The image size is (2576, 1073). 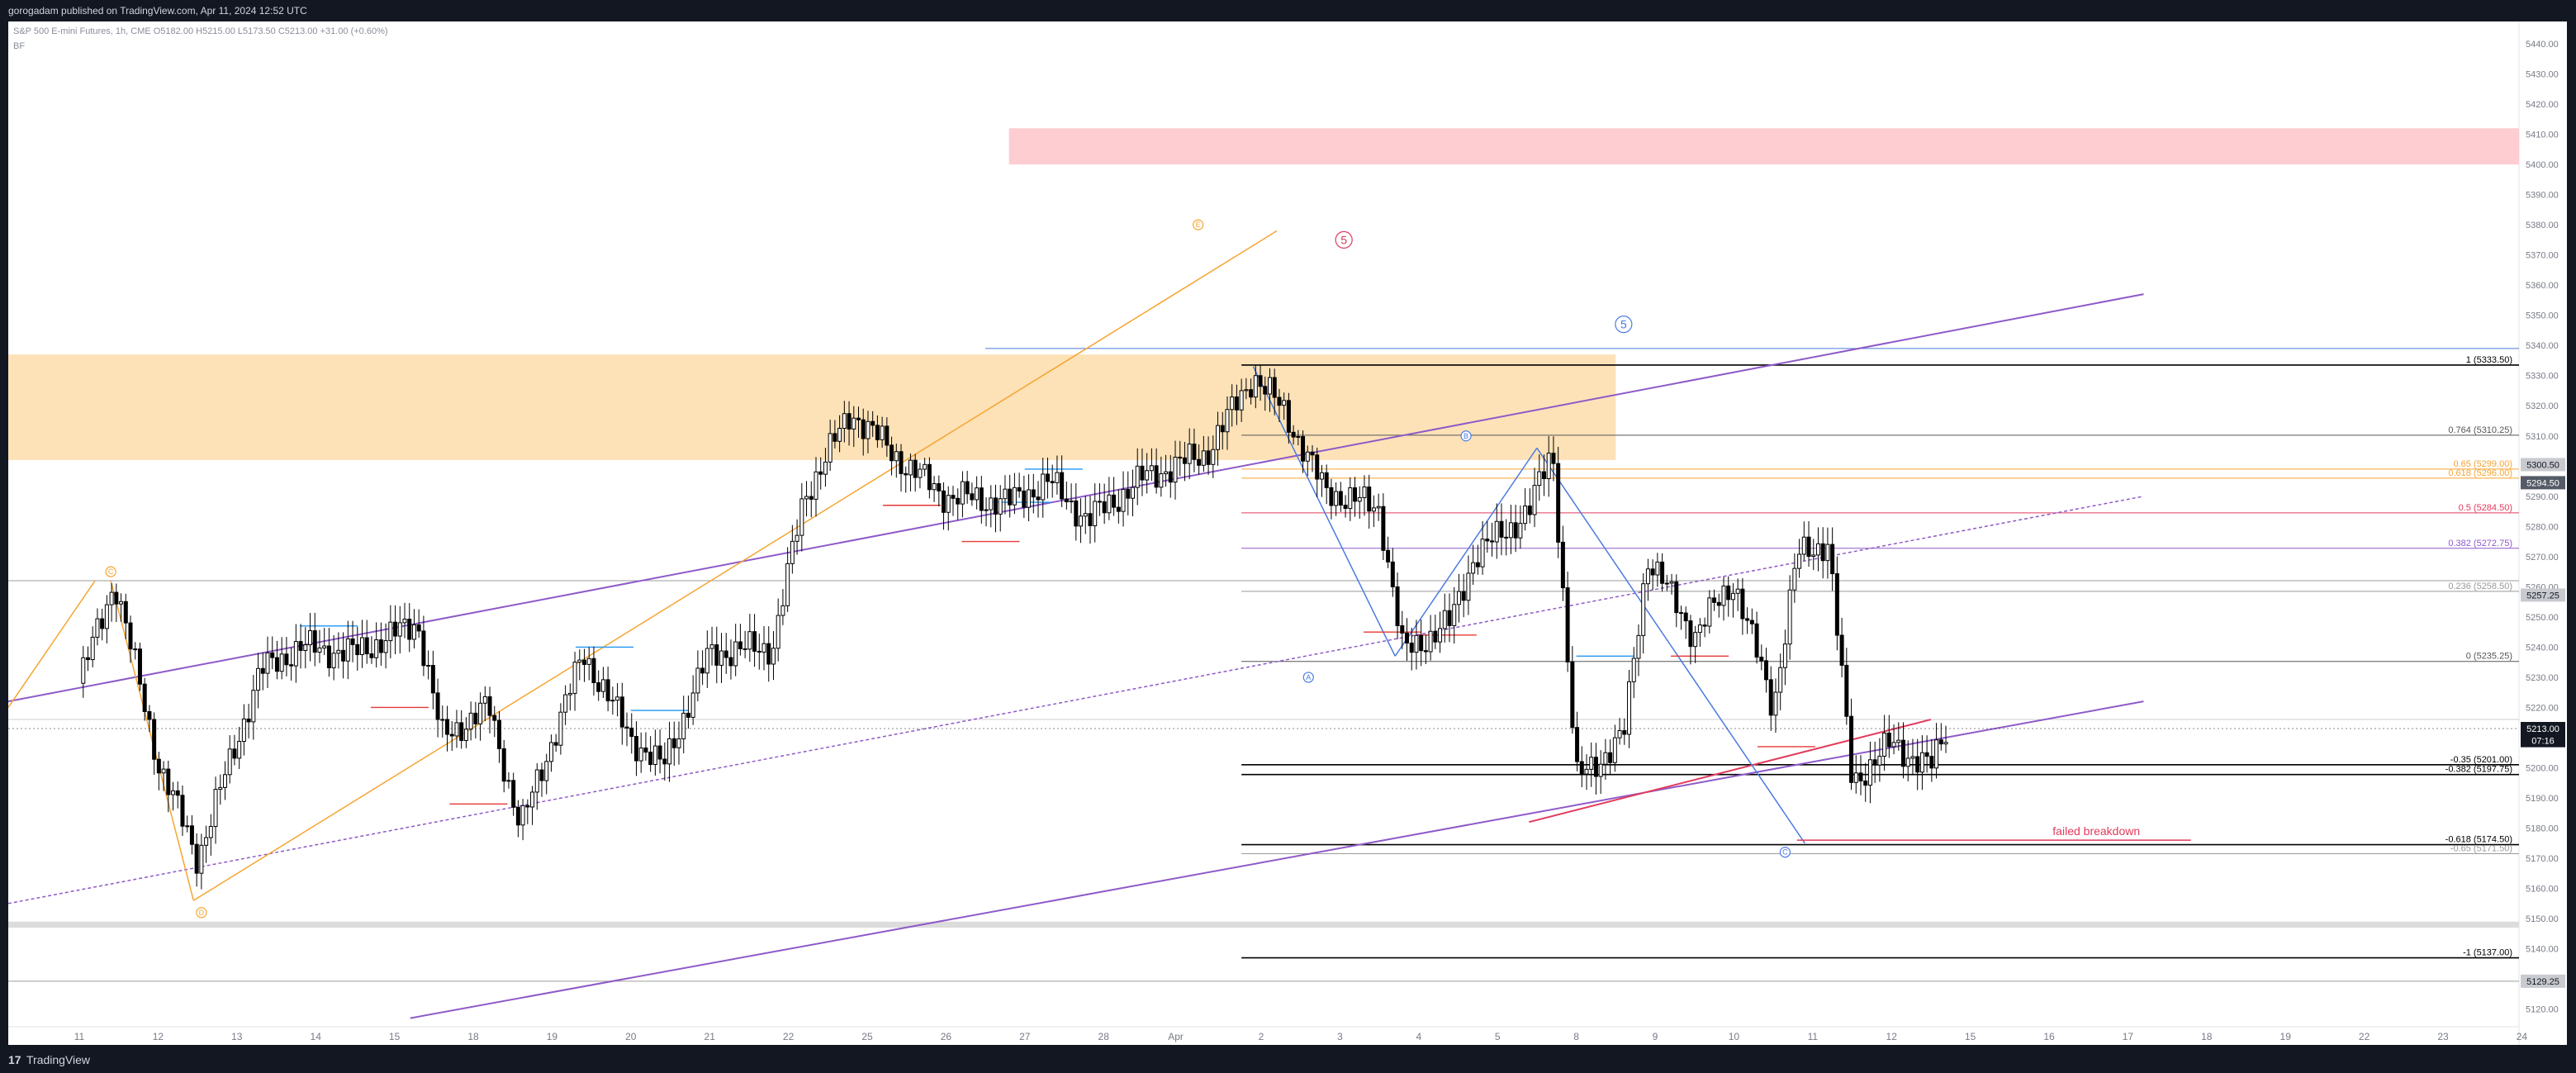 What do you see at coordinates (2542, 196) in the screenshot?
I see `y-tick-label: 5390.00` at bounding box center [2542, 196].